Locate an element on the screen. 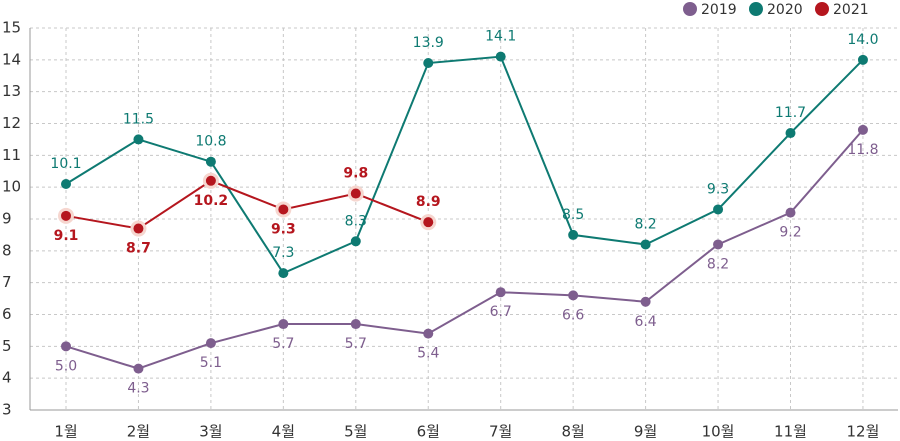 Image resolution: width=900 pixels, height=441 pixels. value-label: 6.6 is located at coordinates (573, 315).